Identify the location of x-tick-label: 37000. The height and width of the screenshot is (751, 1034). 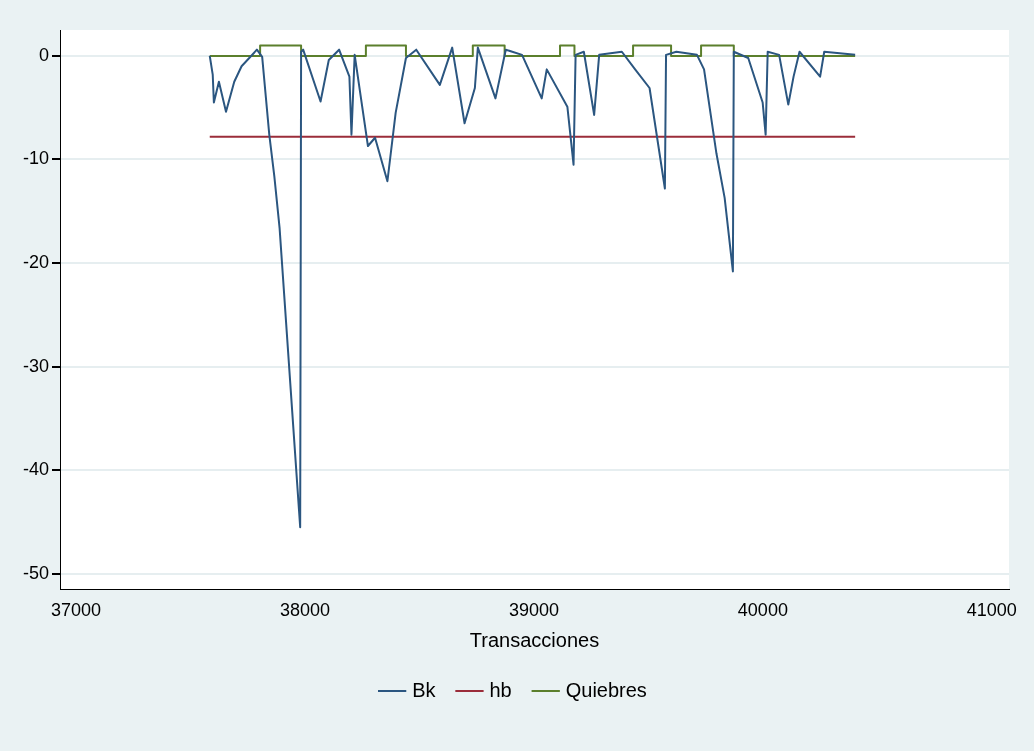
(76, 610).